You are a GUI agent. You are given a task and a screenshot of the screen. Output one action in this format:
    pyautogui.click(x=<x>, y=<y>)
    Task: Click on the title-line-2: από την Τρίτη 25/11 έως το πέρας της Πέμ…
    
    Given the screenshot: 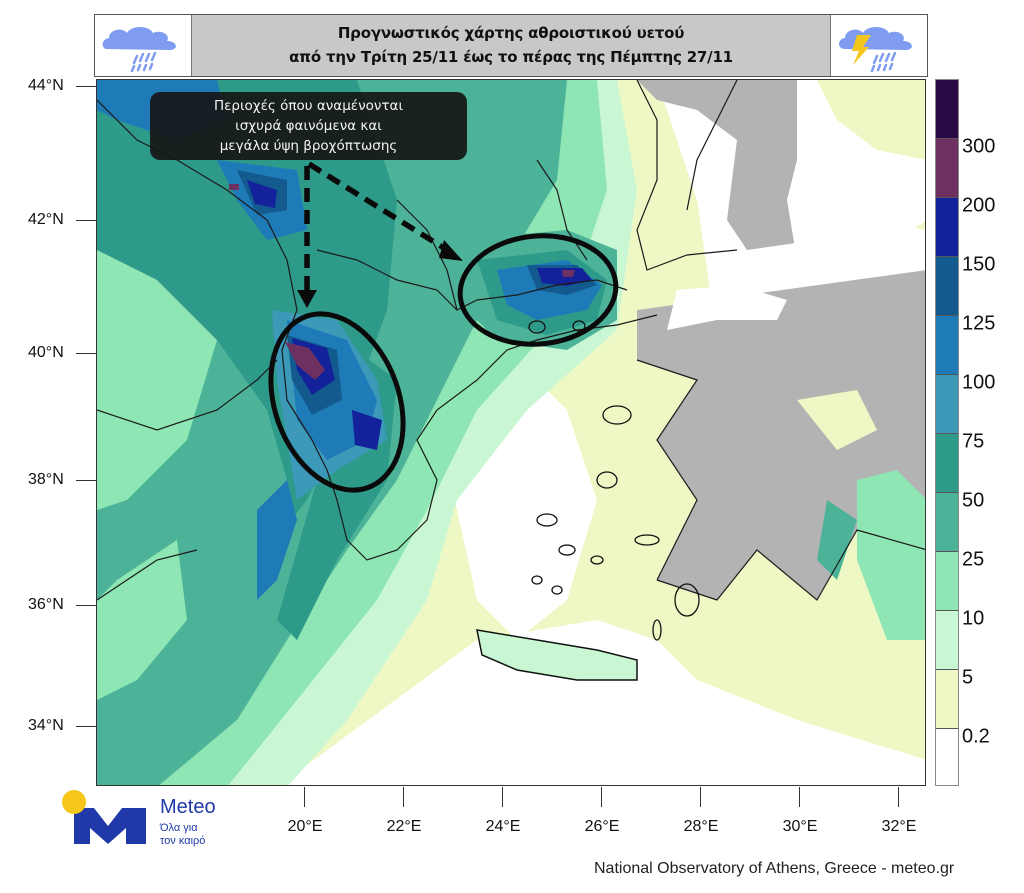 What is the action you would take?
    pyautogui.click(x=511, y=57)
    